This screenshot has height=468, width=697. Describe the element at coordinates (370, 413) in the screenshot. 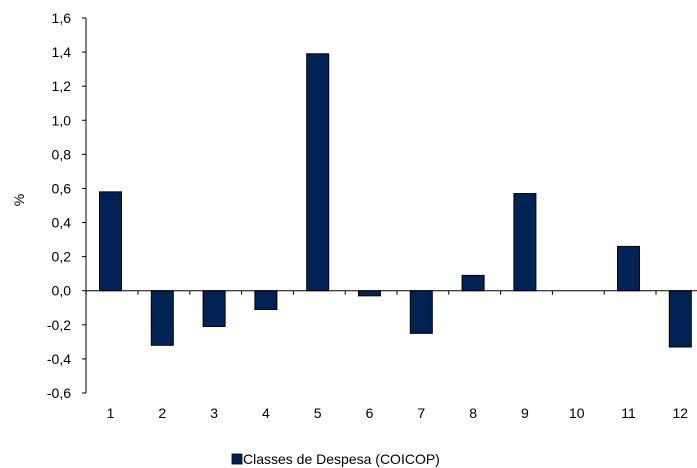

I see `x-tick-label: 6` at that location.